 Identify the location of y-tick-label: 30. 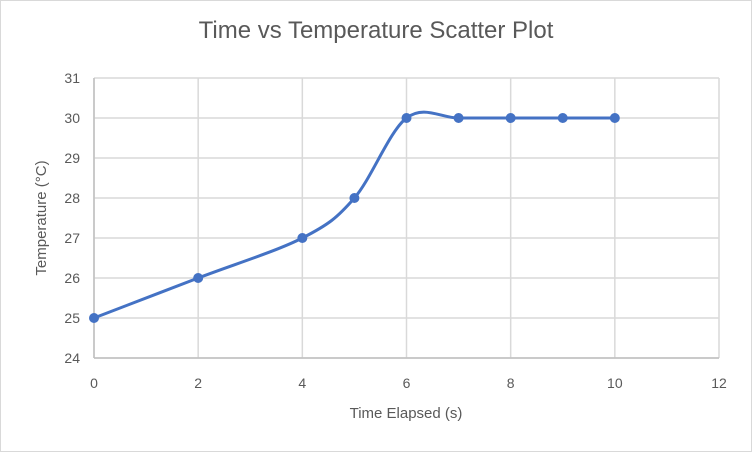
(72, 118).